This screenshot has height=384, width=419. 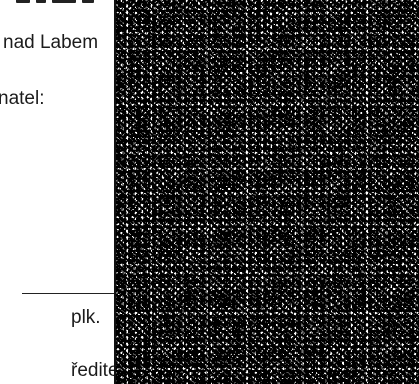 What do you see at coordinates (22, 98) in the screenshot?
I see `signatory-role-label: natel:` at bounding box center [22, 98].